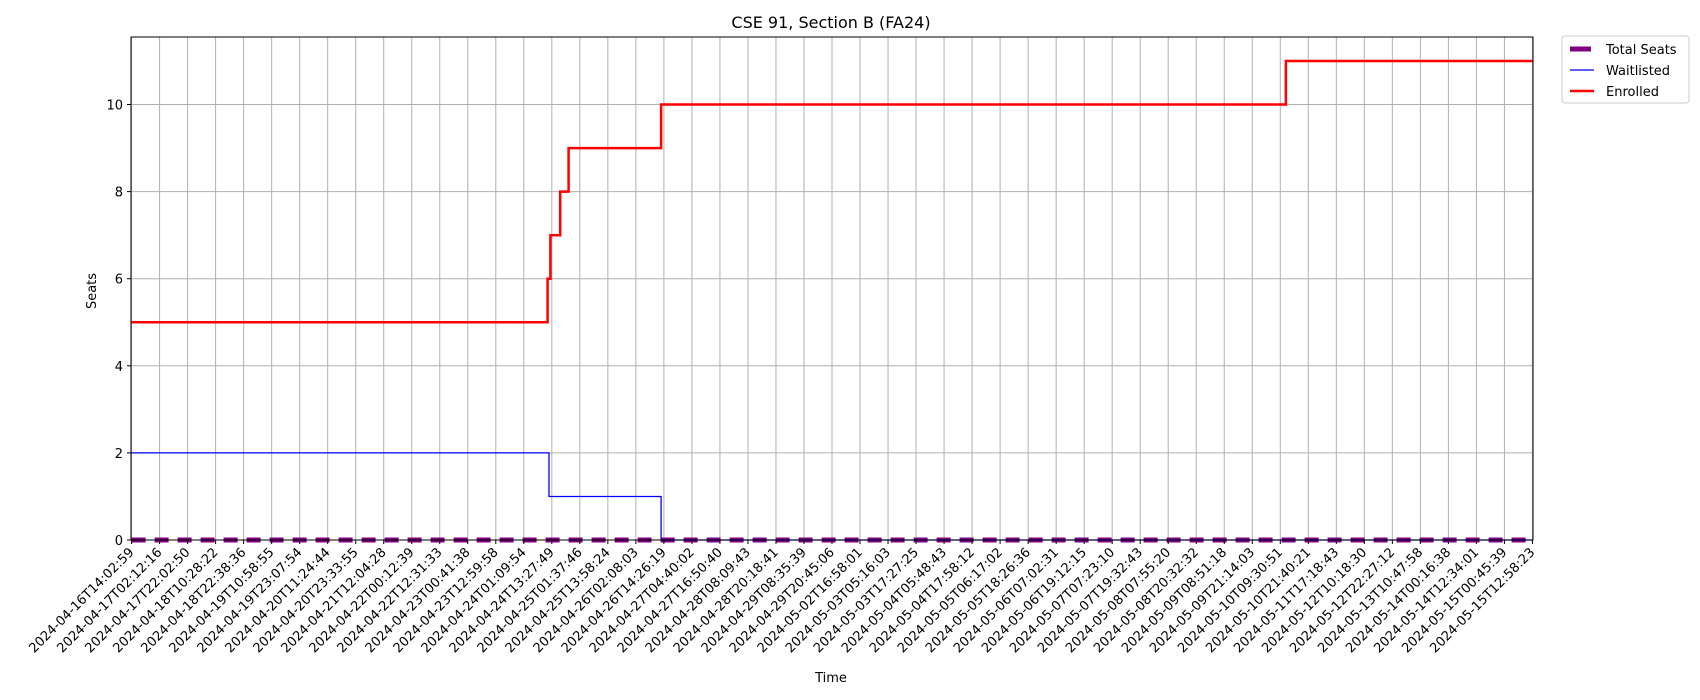  I want to click on legend-label-waitlisted: Waitlisted, so click(1638, 71).